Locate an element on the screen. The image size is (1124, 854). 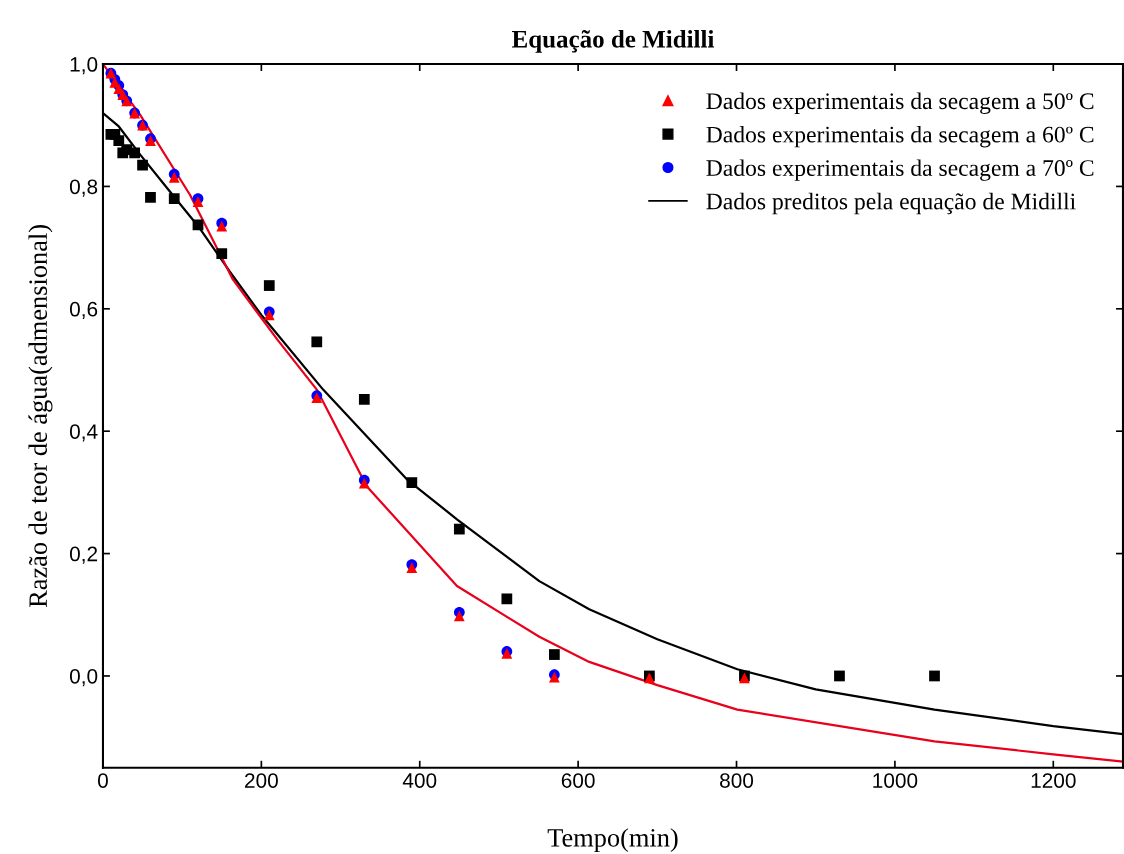
x-tick-label: 400 is located at coordinates (419, 780).